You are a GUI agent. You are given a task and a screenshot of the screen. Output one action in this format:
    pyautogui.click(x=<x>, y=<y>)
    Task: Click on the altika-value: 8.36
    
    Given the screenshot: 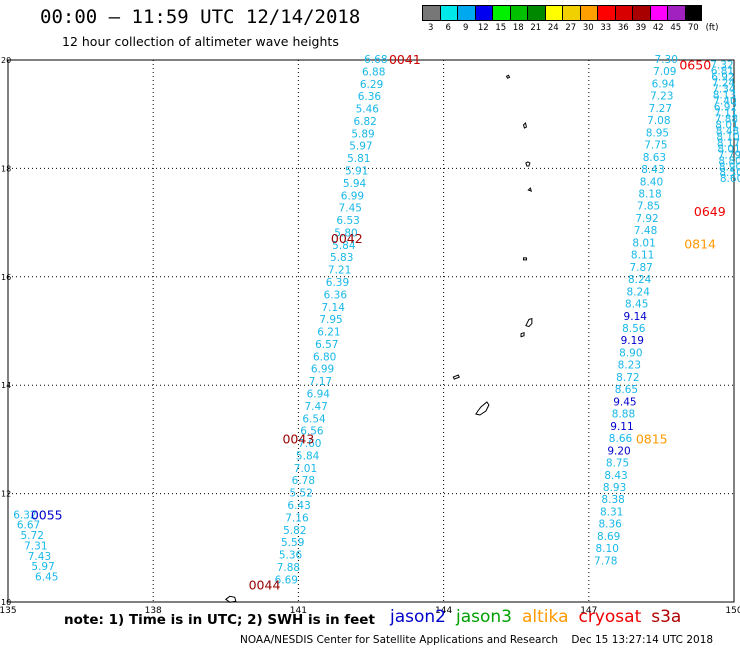 What is the action you would take?
    pyautogui.click(x=610, y=525)
    